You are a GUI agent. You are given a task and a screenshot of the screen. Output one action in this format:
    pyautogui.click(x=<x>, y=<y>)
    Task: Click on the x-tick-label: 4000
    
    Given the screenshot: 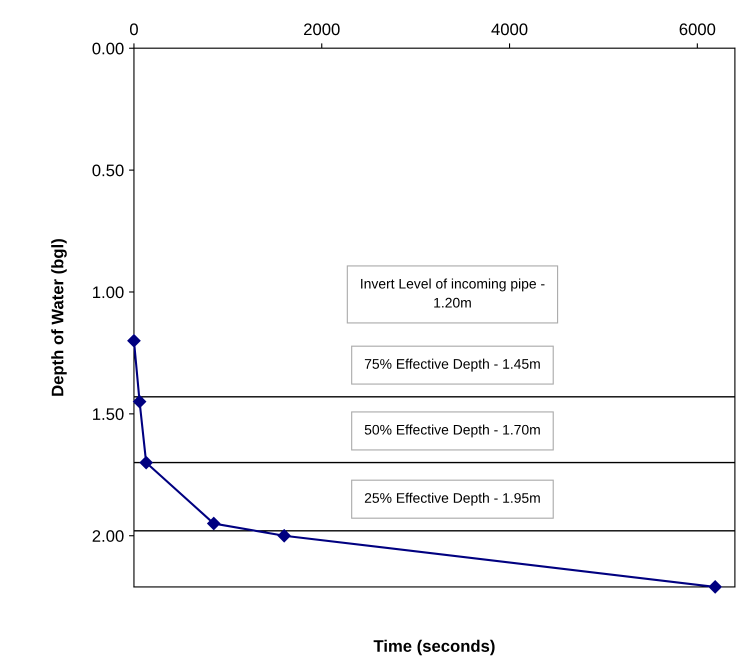 What is the action you would take?
    pyautogui.click(x=509, y=29)
    